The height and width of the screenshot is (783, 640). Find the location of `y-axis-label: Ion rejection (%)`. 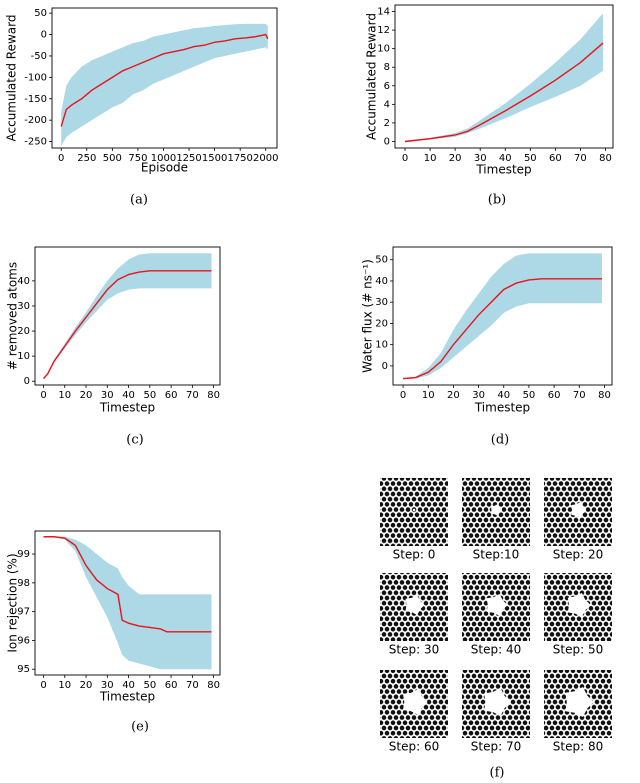

y-axis-label: Ion rejection (%) is located at coordinates (13, 602).